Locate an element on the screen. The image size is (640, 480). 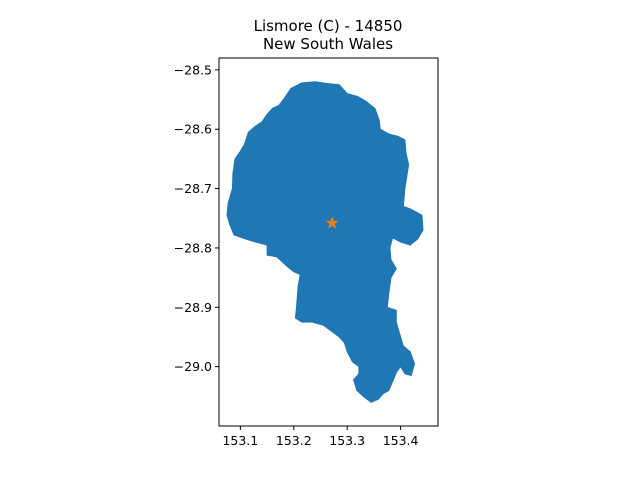
y-tick-label: −28.7 is located at coordinates (193, 188).